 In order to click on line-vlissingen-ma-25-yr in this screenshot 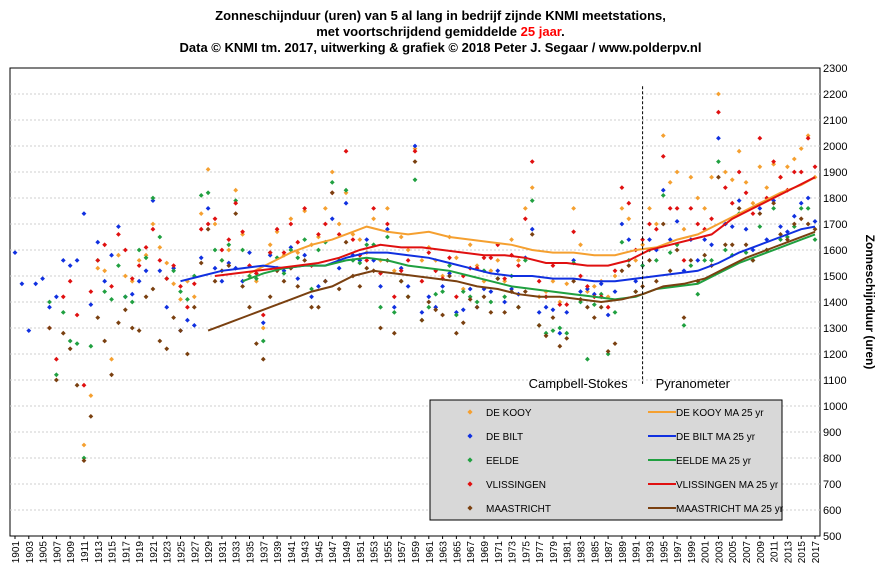, I will do `click(515, 226)`.